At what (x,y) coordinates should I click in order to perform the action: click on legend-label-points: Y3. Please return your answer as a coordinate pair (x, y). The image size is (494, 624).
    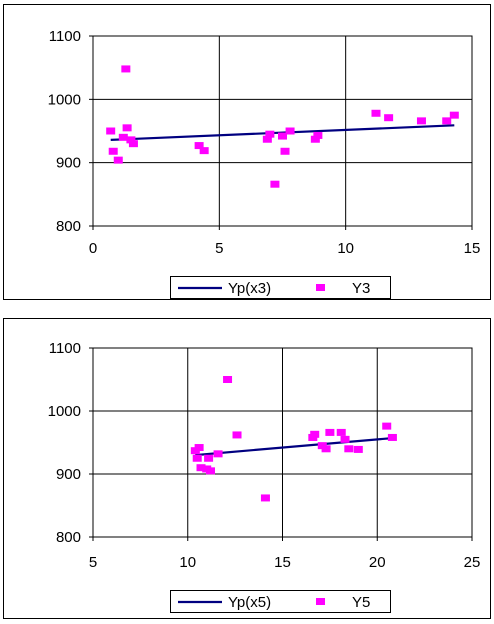
    Looking at the image, I should click on (361, 288).